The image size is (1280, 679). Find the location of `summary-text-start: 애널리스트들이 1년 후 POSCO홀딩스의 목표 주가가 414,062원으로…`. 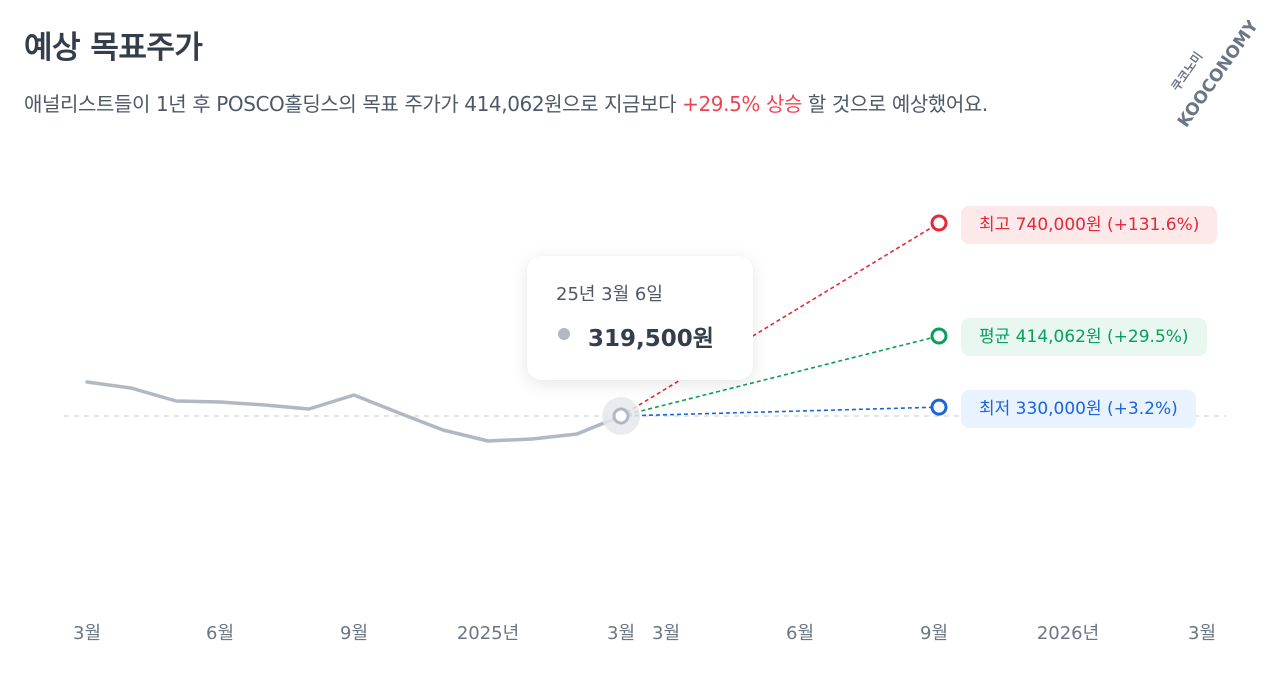

summary-text-start: 애널리스트들이 1년 후 POSCO홀딩스의 목표 주가가 414,062원으로… is located at coordinates (353, 104).